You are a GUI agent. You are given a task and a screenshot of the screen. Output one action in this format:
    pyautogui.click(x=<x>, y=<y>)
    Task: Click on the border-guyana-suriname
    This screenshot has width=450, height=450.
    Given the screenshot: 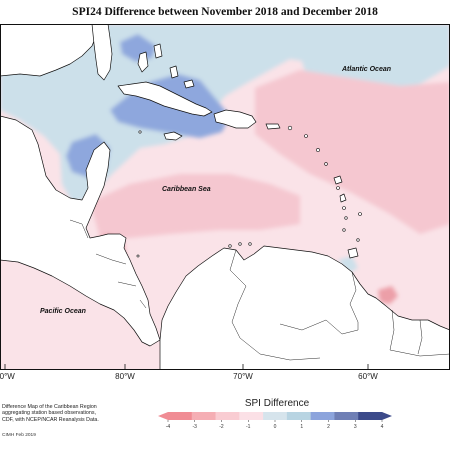 What is the action you would take?
    pyautogui.click(x=392, y=330)
    